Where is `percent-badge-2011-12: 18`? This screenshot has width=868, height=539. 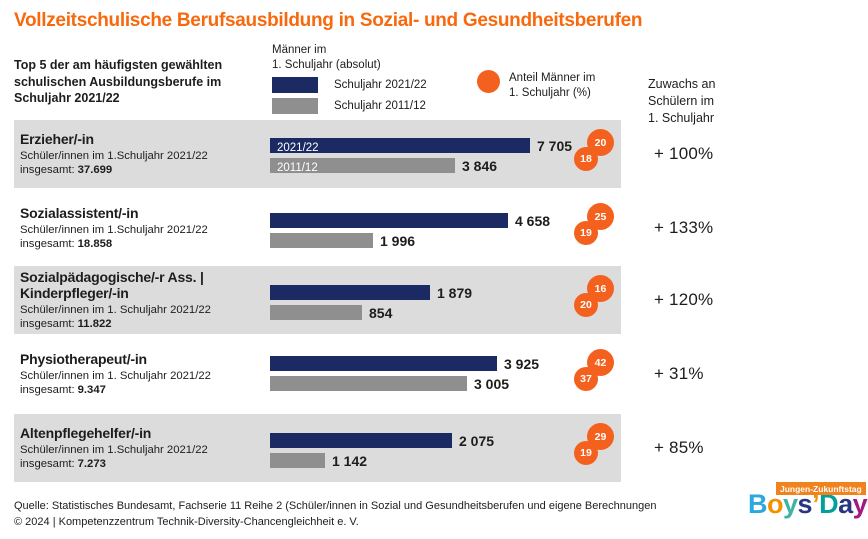
percent-badge-2011-12: 18 is located at coordinates (586, 159).